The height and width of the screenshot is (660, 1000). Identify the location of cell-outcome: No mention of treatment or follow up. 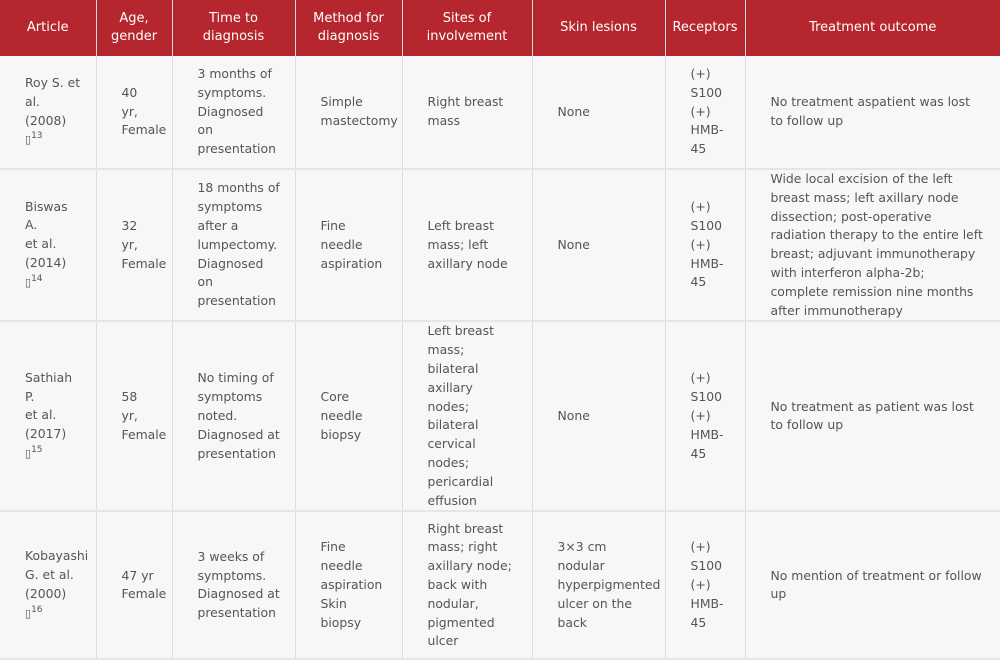
(872, 585).